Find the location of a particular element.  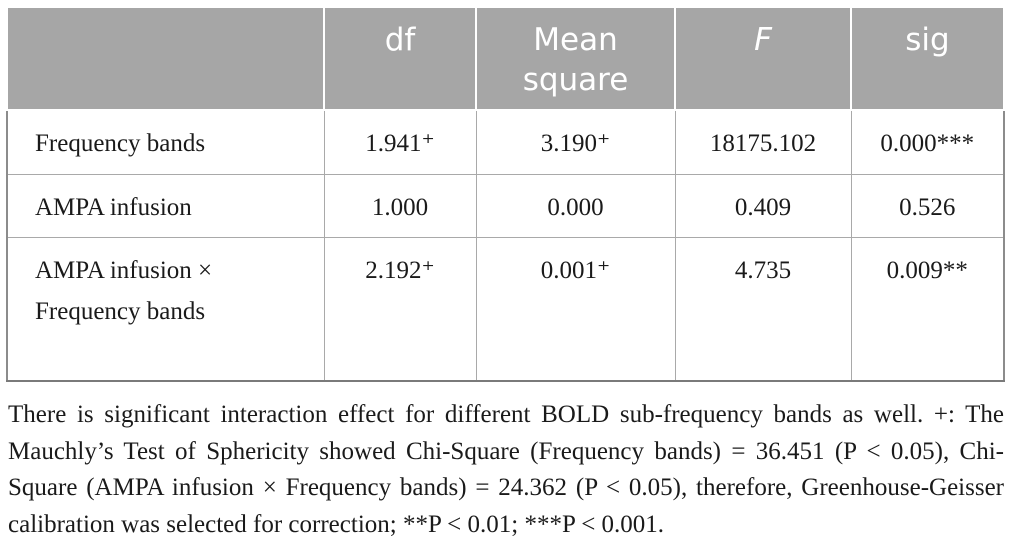

cell-df: 1.941⁺ is located at coordinates (400, 142).